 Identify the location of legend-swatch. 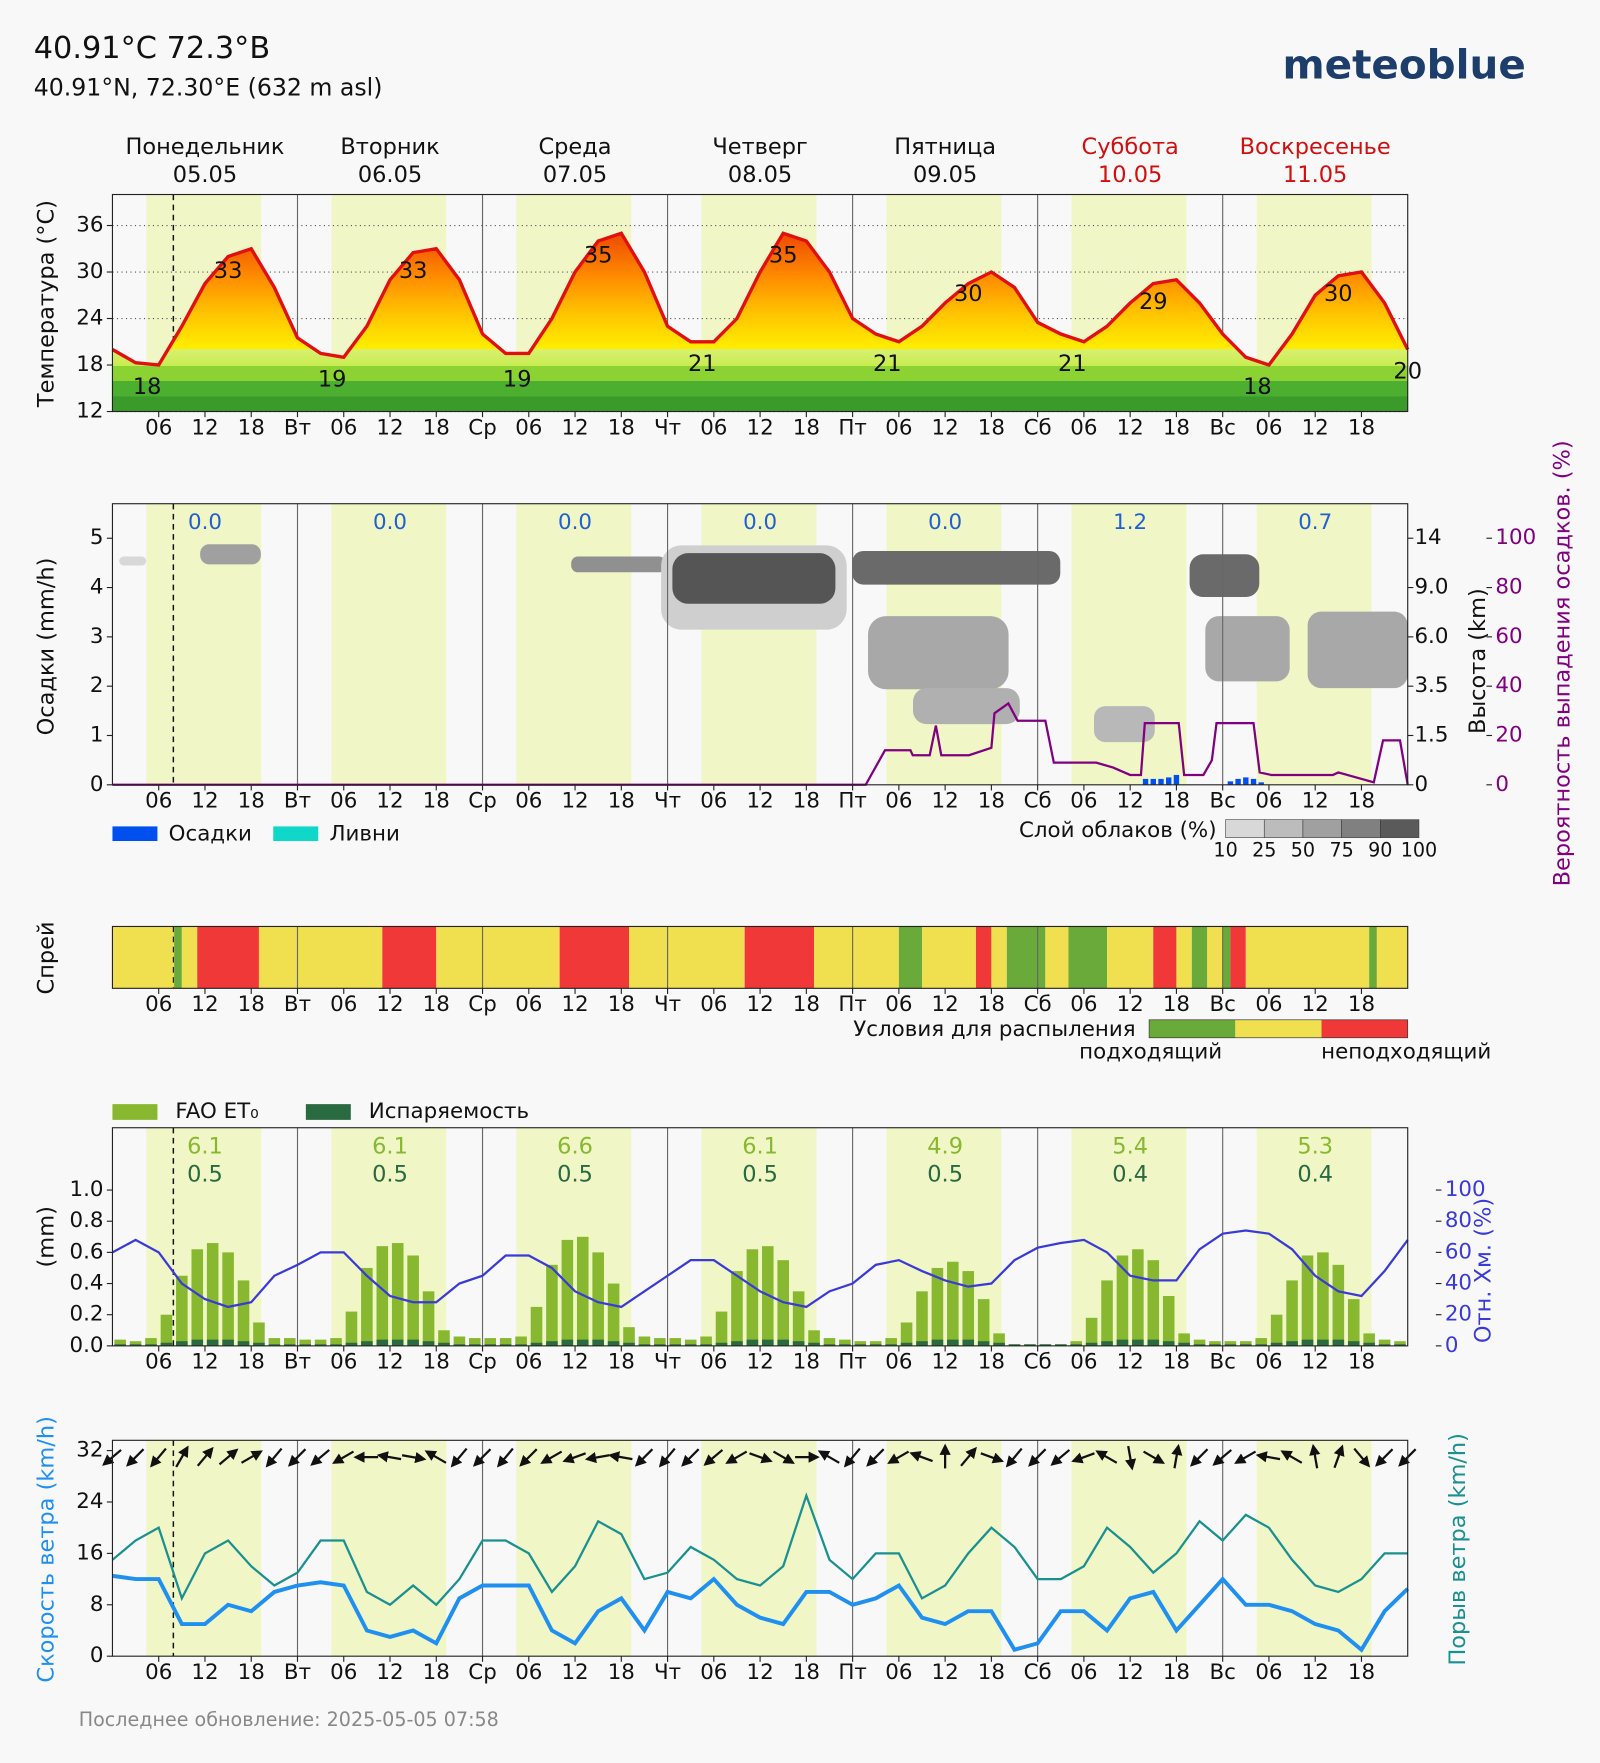
(296, 834).